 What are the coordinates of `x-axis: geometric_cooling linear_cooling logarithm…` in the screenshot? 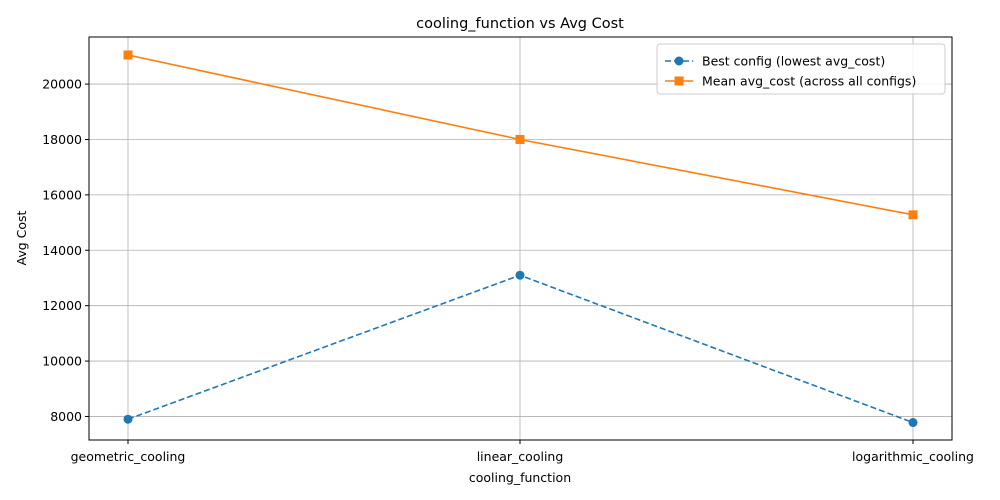 It's located at (522, 452).